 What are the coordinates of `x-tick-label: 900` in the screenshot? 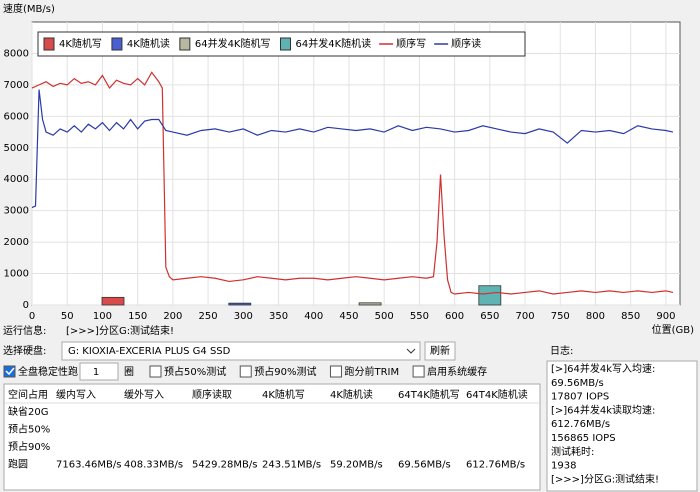 It's located at (665, 316).